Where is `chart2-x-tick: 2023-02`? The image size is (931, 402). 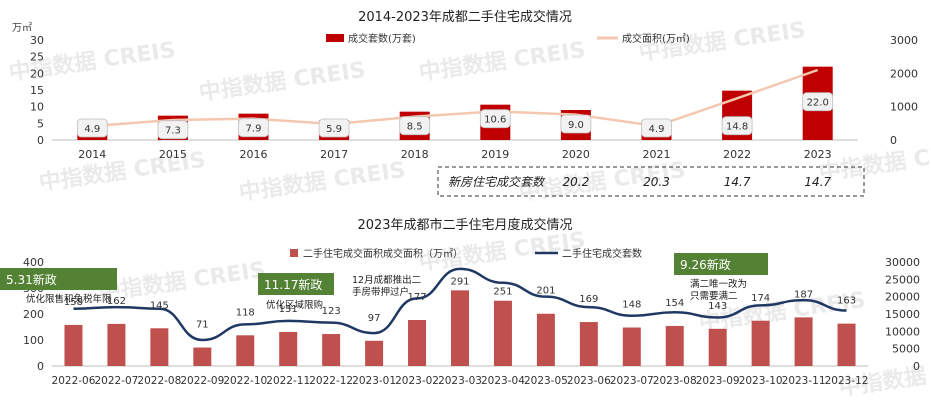 chart2-x-tick: 2023-02 is located at coordinates (417, 381).